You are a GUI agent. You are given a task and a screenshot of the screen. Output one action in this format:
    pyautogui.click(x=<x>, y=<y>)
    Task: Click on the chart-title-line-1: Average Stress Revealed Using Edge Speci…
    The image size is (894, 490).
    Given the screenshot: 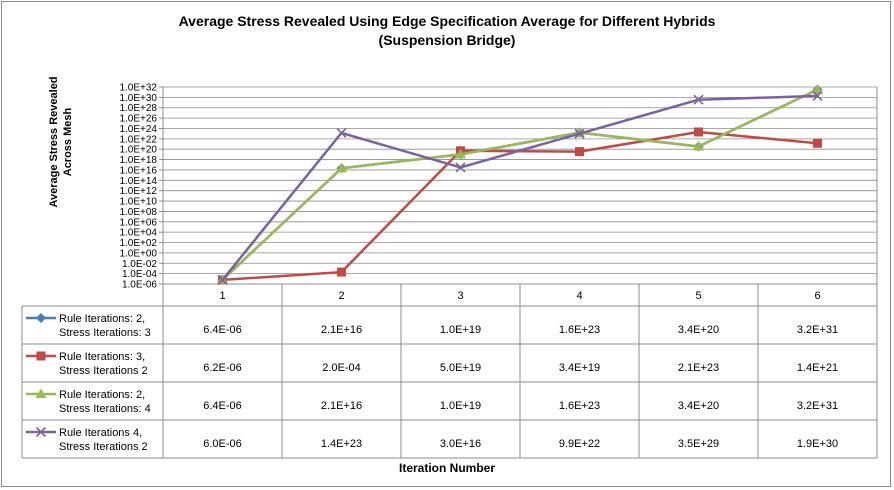 What is the action you would take?
    pyautogui.click(x=447, y=21)
    